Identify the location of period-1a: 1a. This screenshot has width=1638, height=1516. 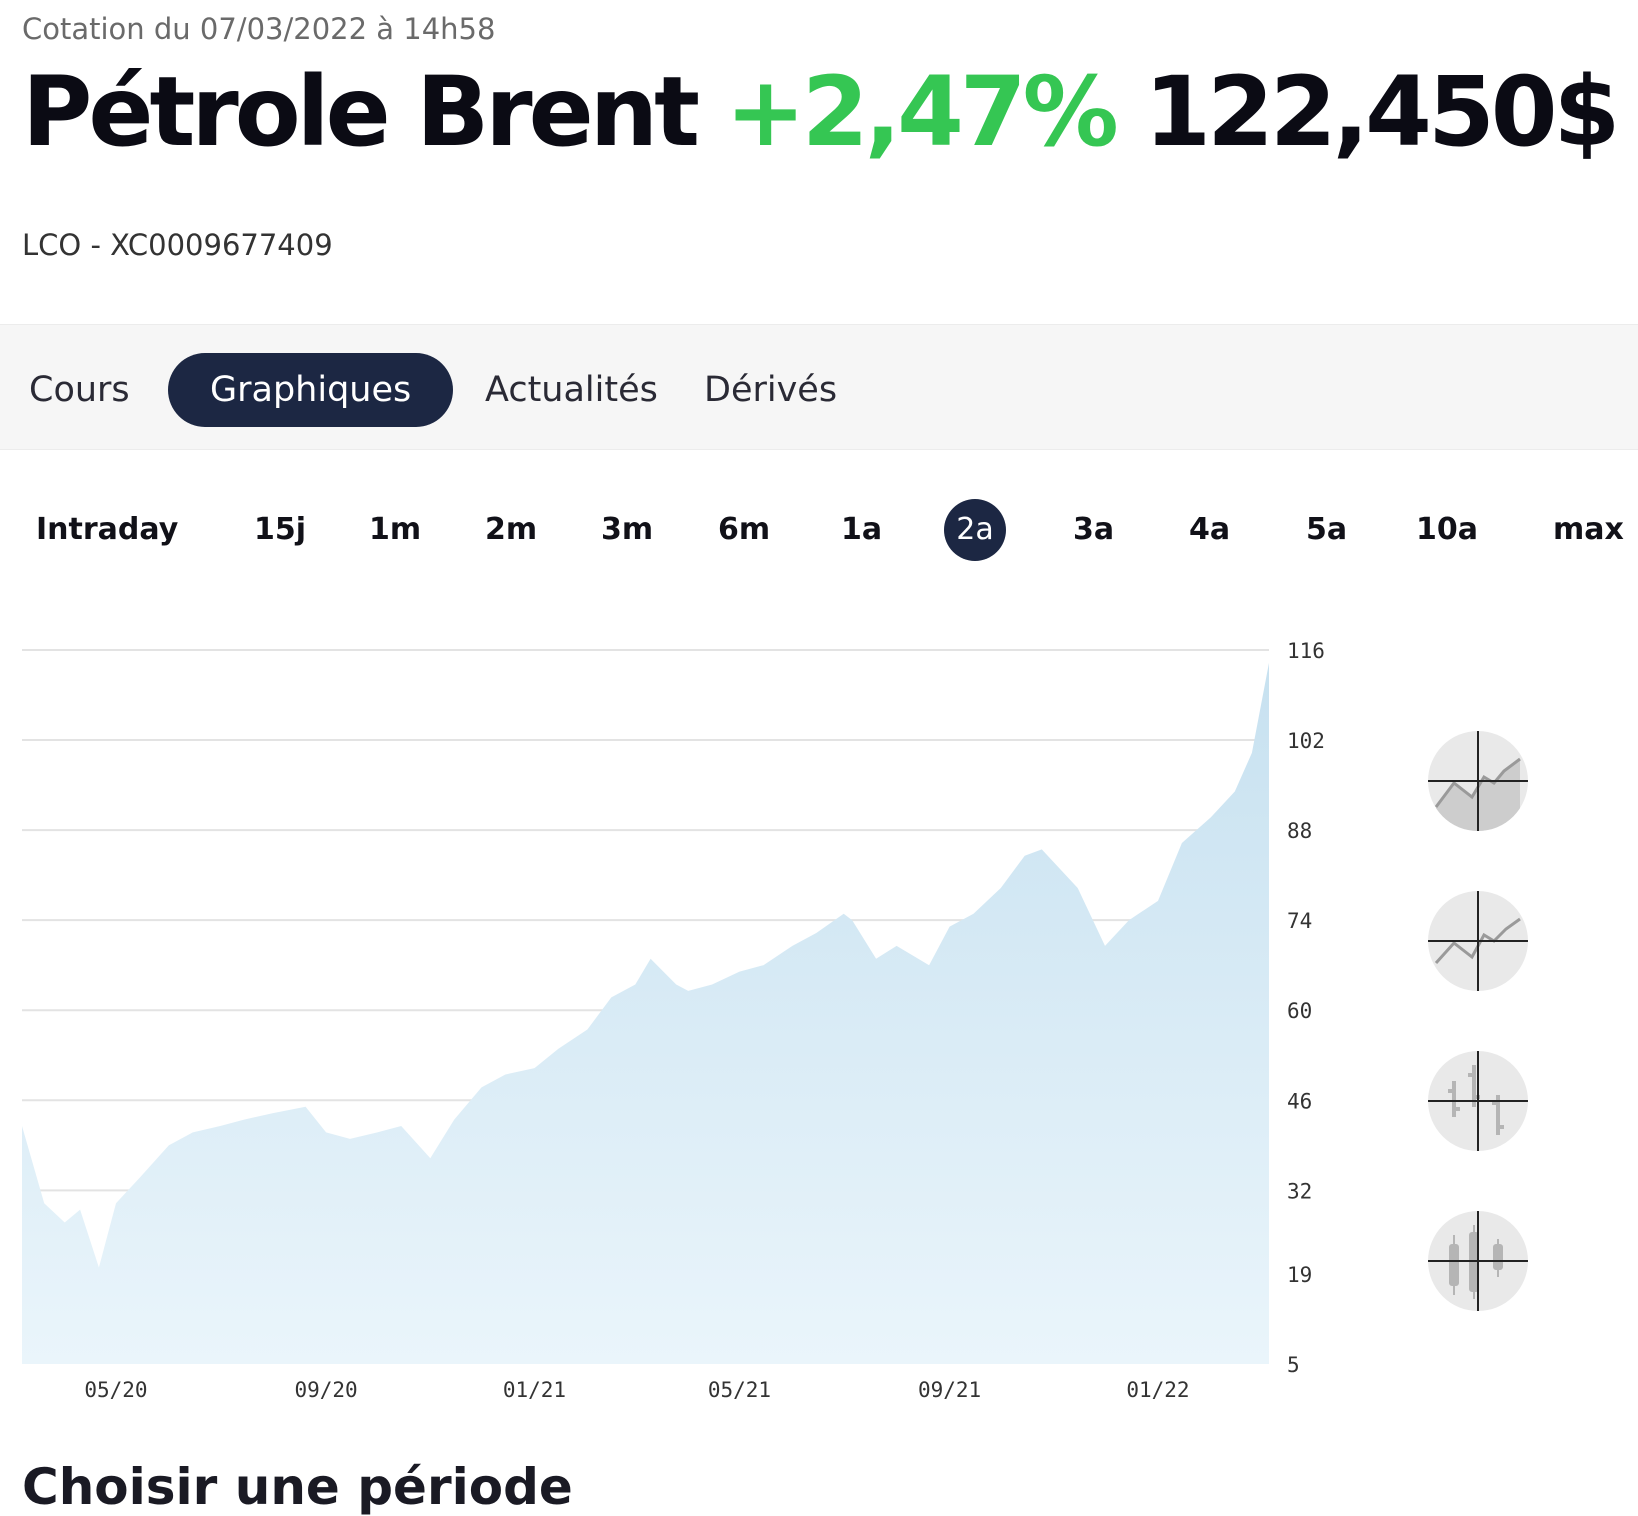
(862, 529).